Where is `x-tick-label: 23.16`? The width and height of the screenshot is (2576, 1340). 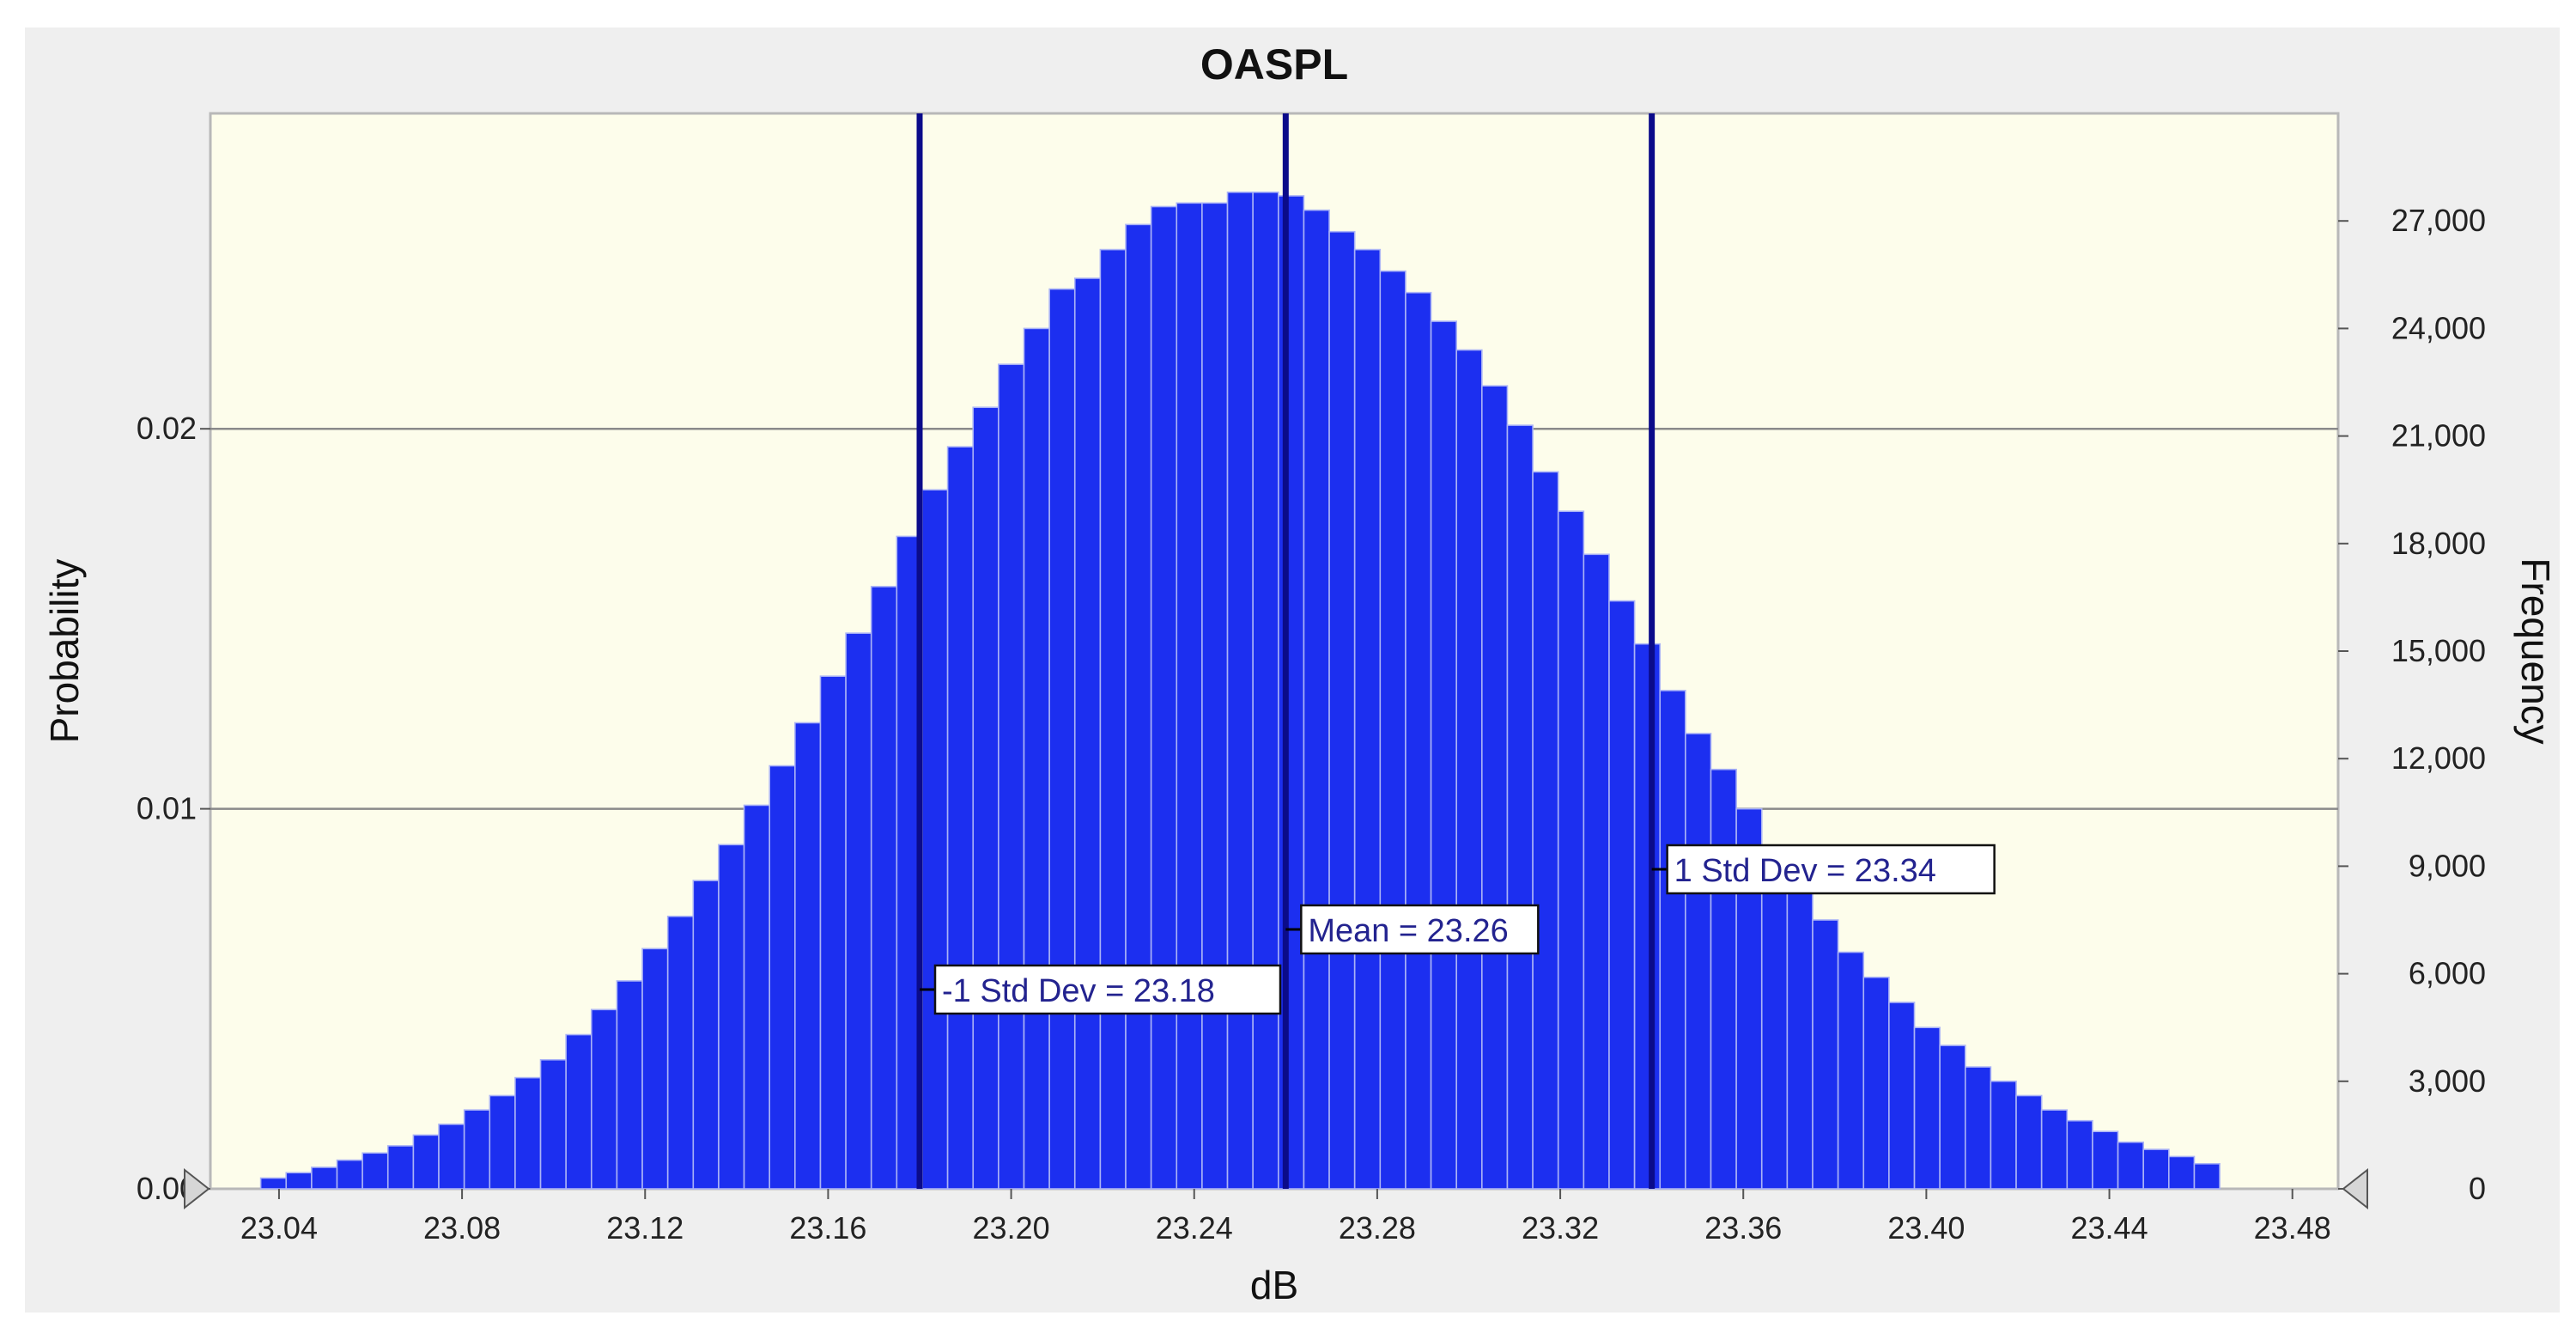 x-tick-label: 23.16 is located at coordinates (828, 1228).